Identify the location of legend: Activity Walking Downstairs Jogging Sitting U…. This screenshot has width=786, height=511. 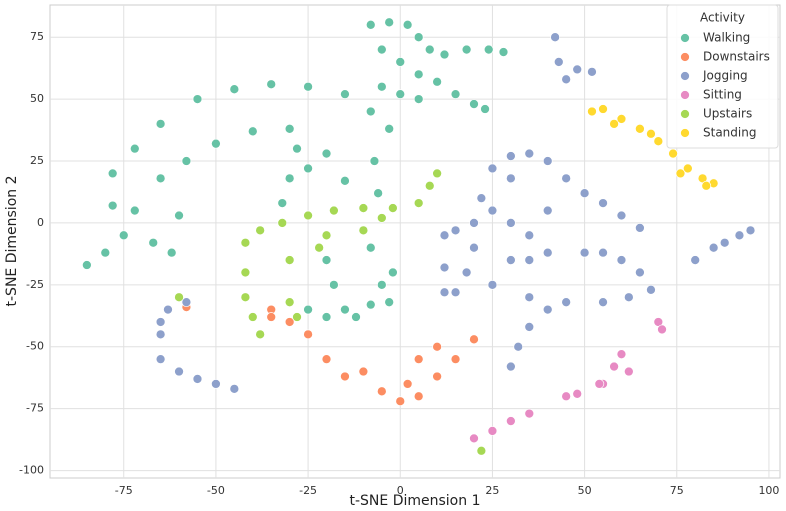
(722, 76).